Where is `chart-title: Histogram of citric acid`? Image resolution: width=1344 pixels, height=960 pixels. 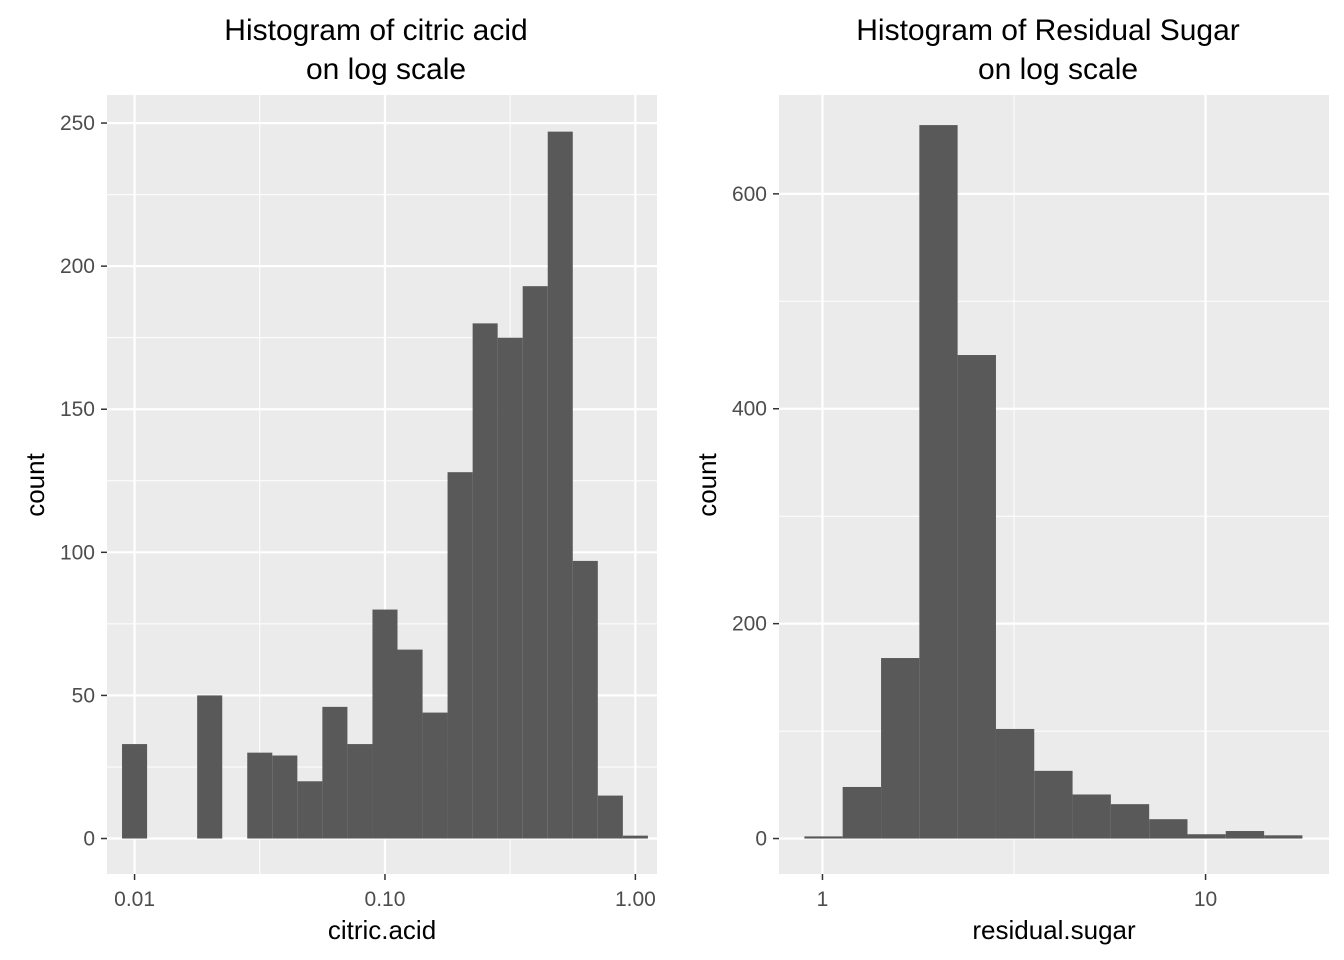 chart-title: Histogram of citric acid is located at coordinates (375, 30).